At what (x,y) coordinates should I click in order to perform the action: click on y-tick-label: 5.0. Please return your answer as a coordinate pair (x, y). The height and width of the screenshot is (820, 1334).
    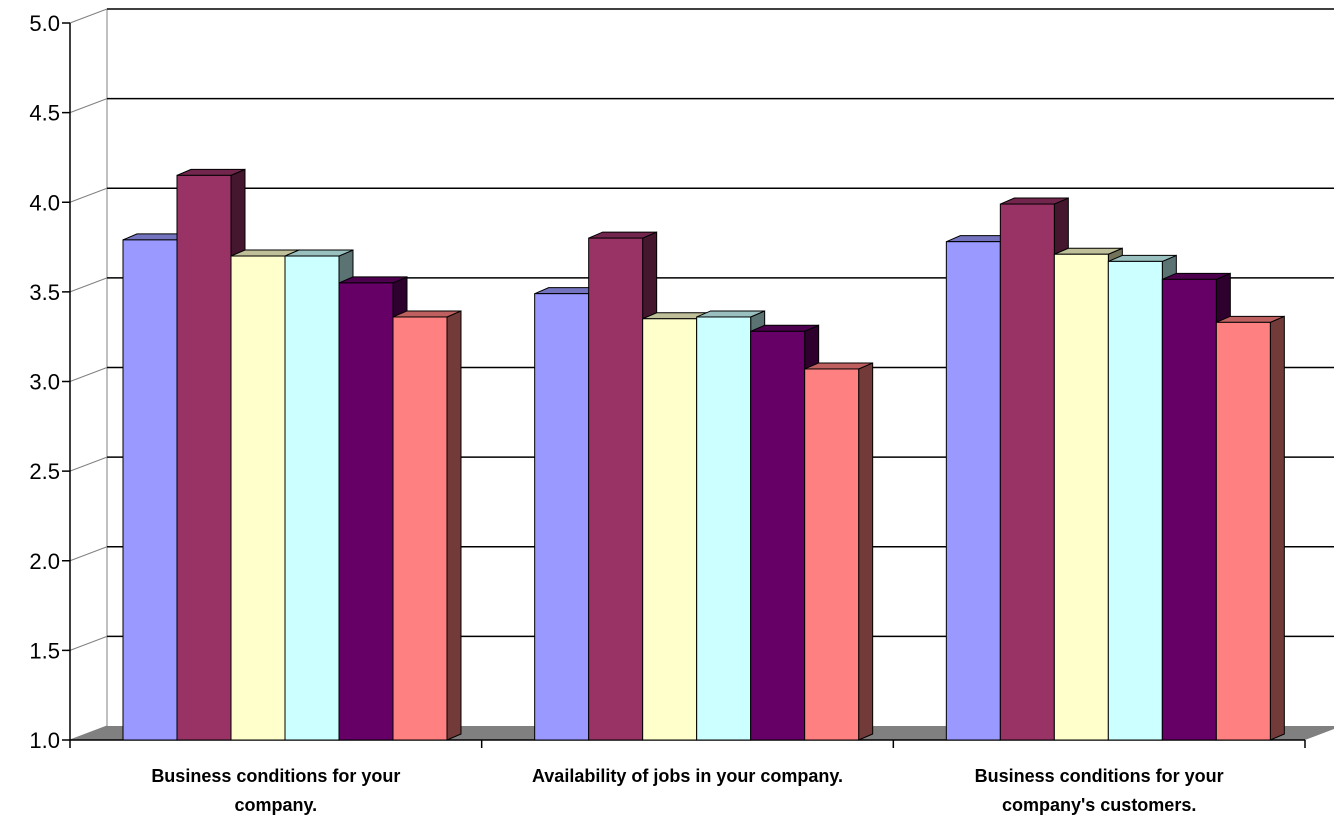
    Looking at the image, I should click on (44, 23).